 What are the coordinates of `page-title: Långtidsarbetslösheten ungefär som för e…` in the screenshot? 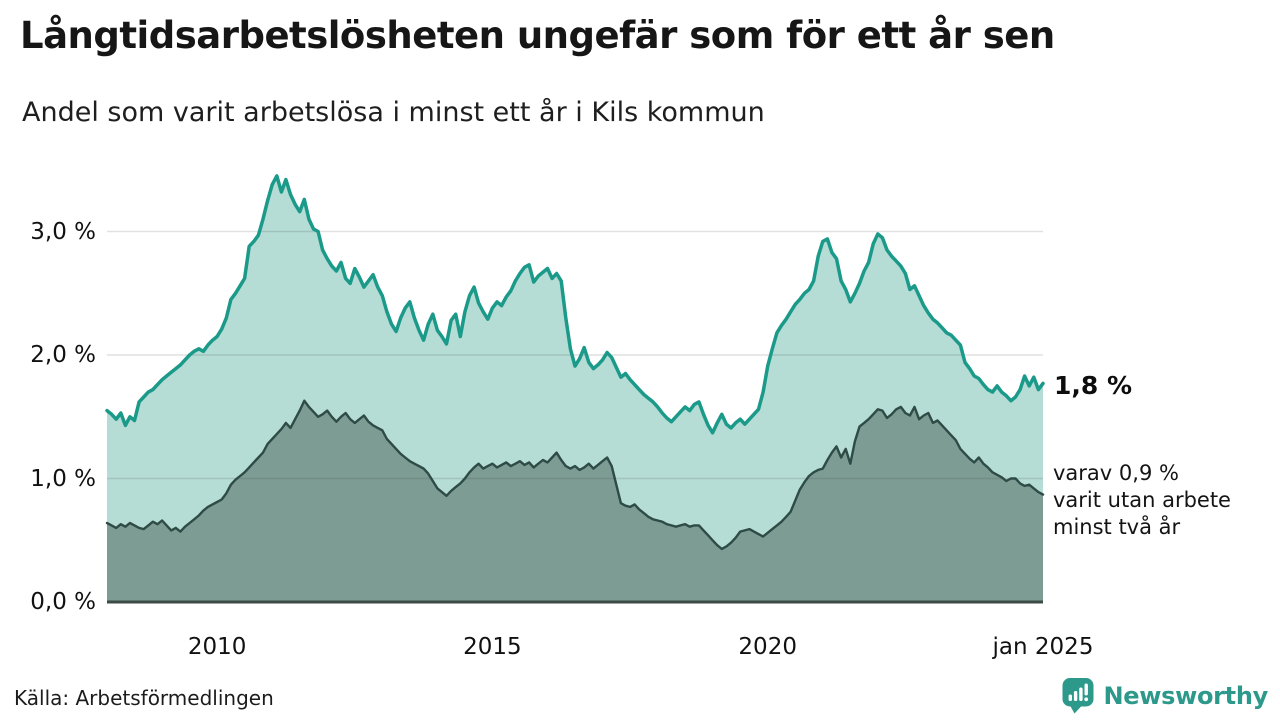 It's located at (537, 35).